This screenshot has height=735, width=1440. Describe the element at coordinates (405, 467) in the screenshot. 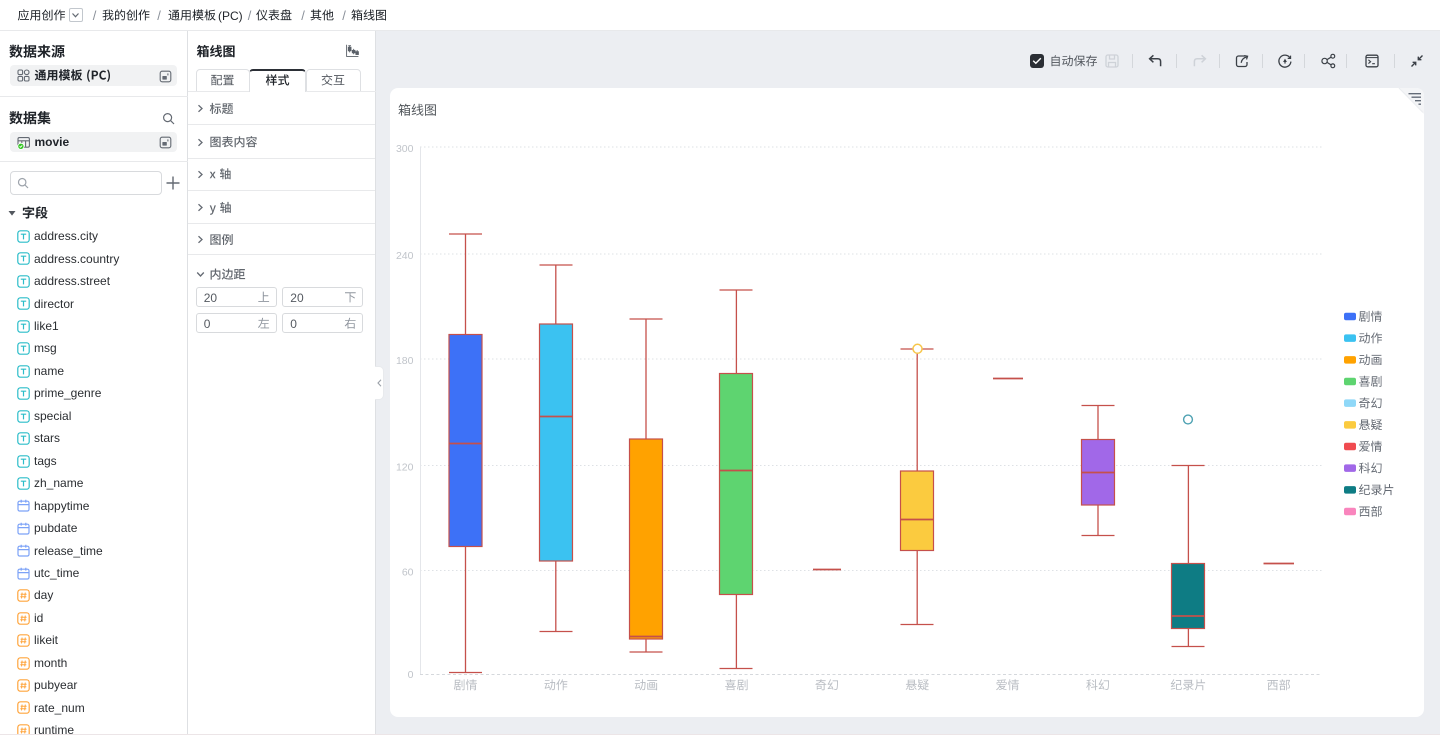

I see `svg-text: 120` at that location.